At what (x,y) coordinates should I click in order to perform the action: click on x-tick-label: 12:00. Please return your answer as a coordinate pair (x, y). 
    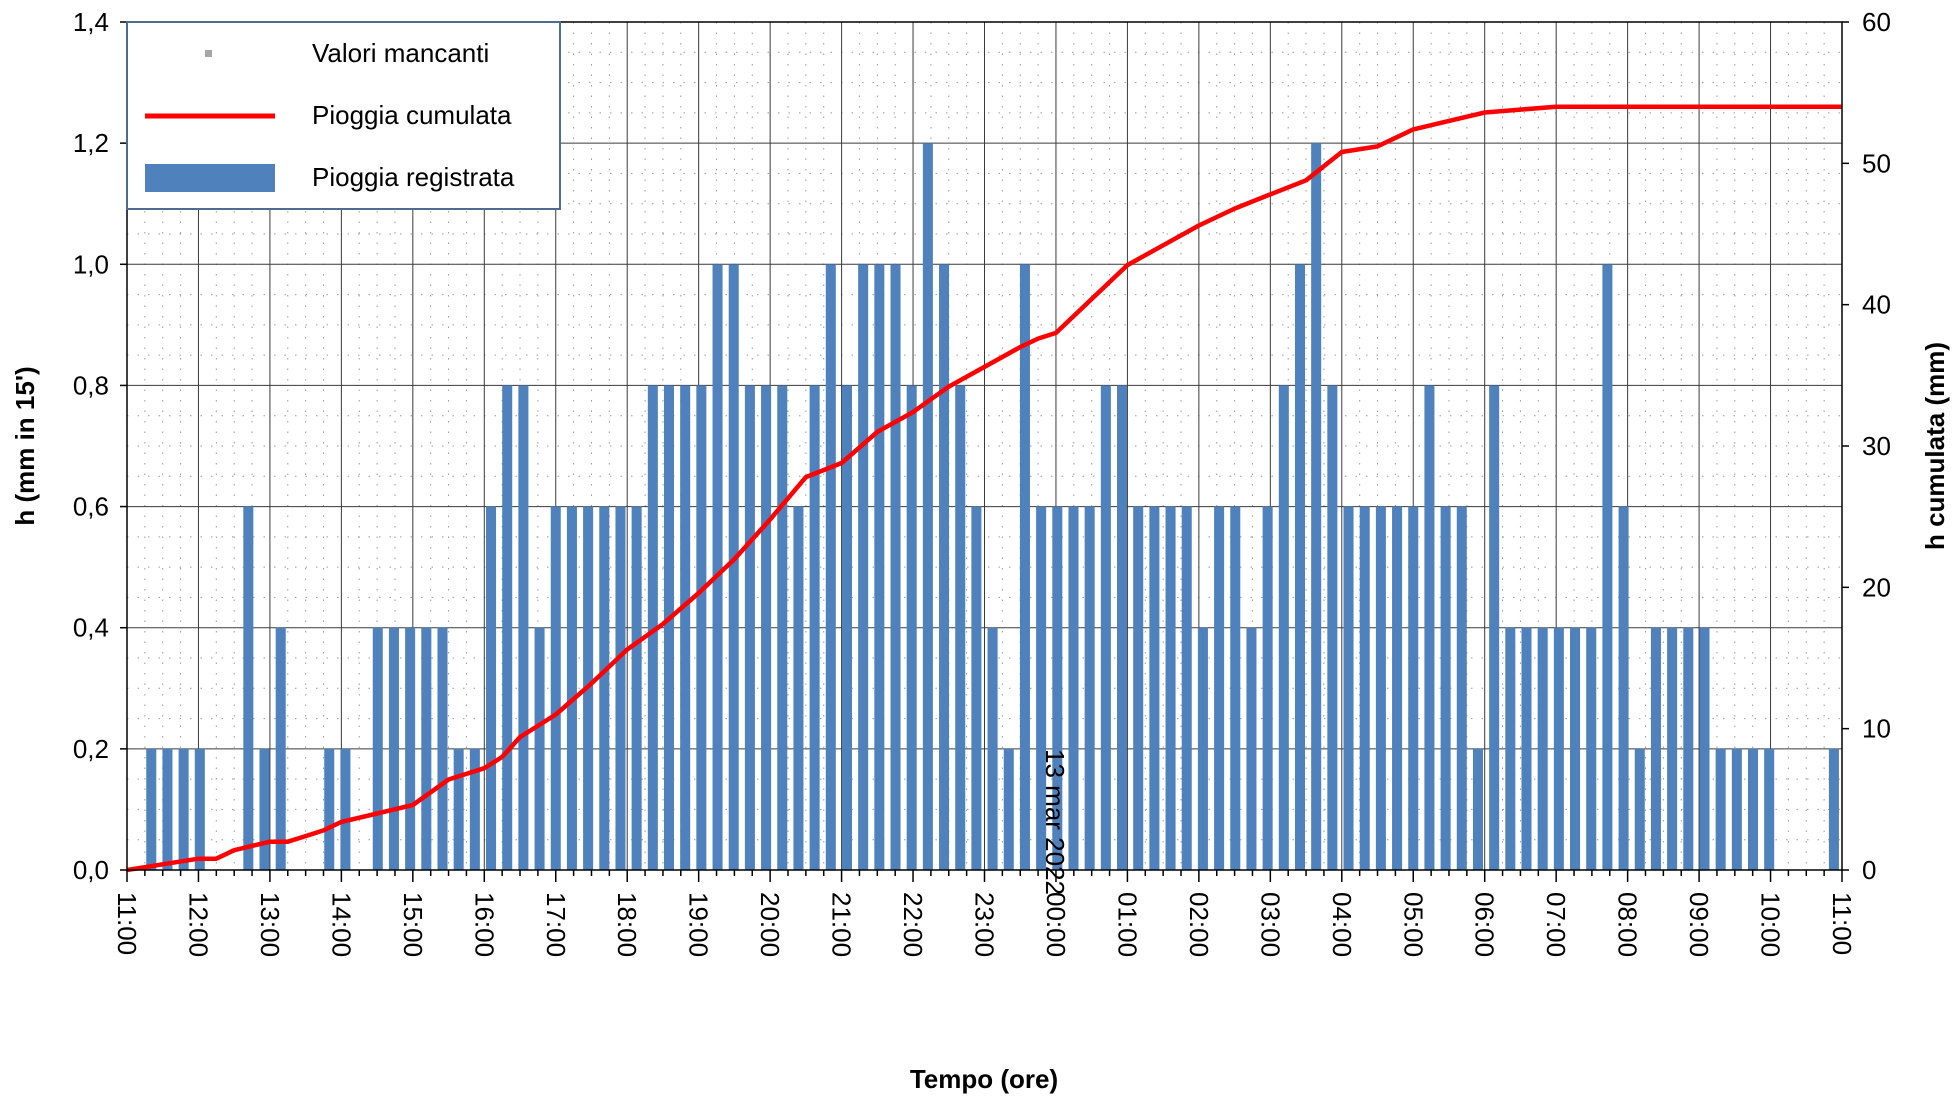
    Looking at the image, I should click on (199, 924).